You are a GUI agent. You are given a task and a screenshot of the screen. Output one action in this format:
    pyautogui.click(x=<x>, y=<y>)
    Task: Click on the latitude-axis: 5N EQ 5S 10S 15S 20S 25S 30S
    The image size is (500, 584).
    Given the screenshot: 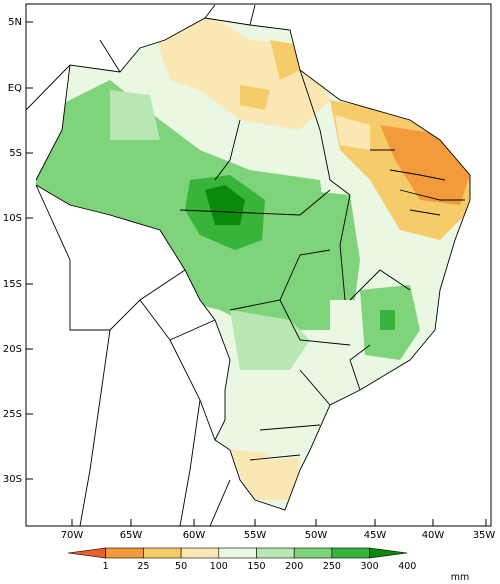 What is the action you would take?
    pyautogui.click(x=18, y=251)
    